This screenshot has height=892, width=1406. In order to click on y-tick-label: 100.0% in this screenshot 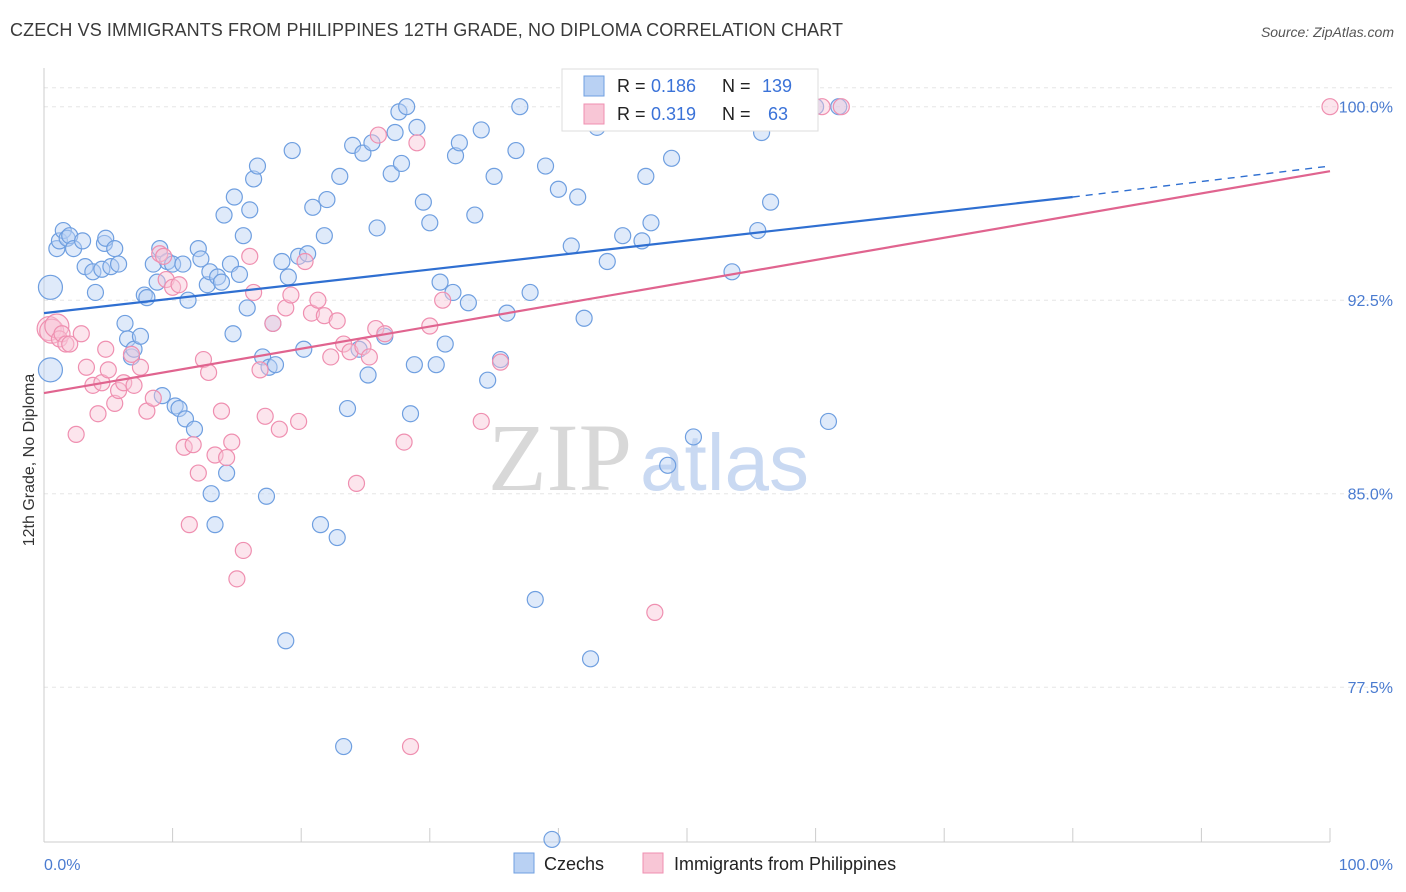, I will do `click(1366, 108)`.